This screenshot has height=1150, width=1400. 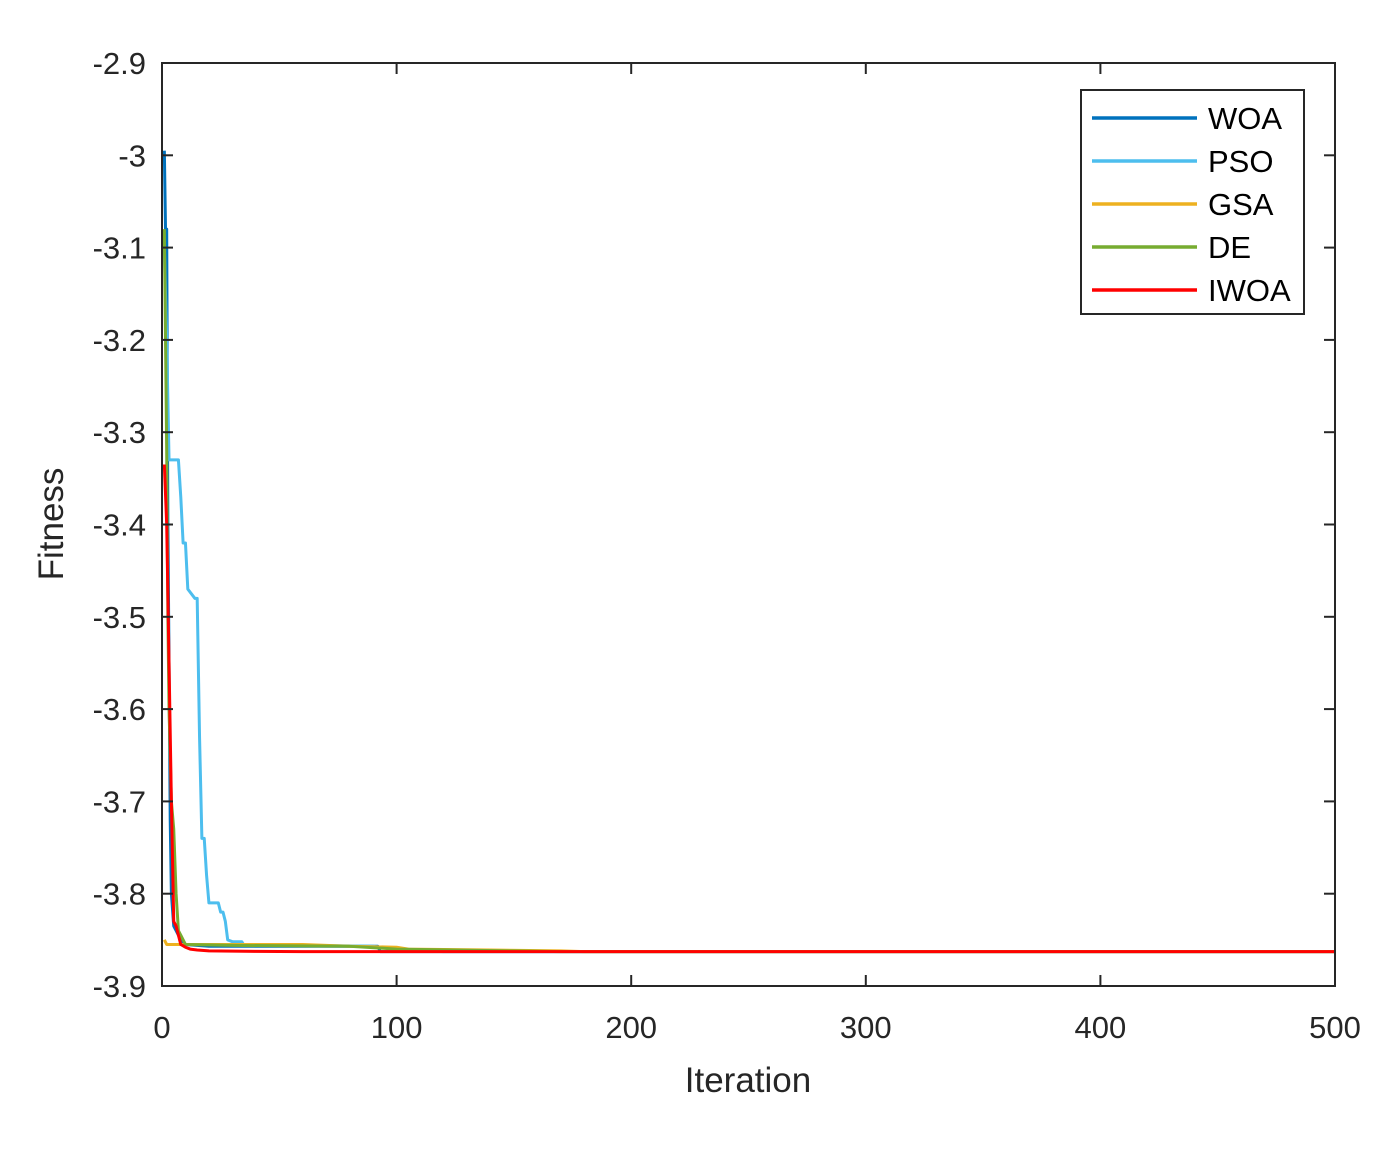 I want to click on y-tick-label: -3.4, so click(x=119, y=525).